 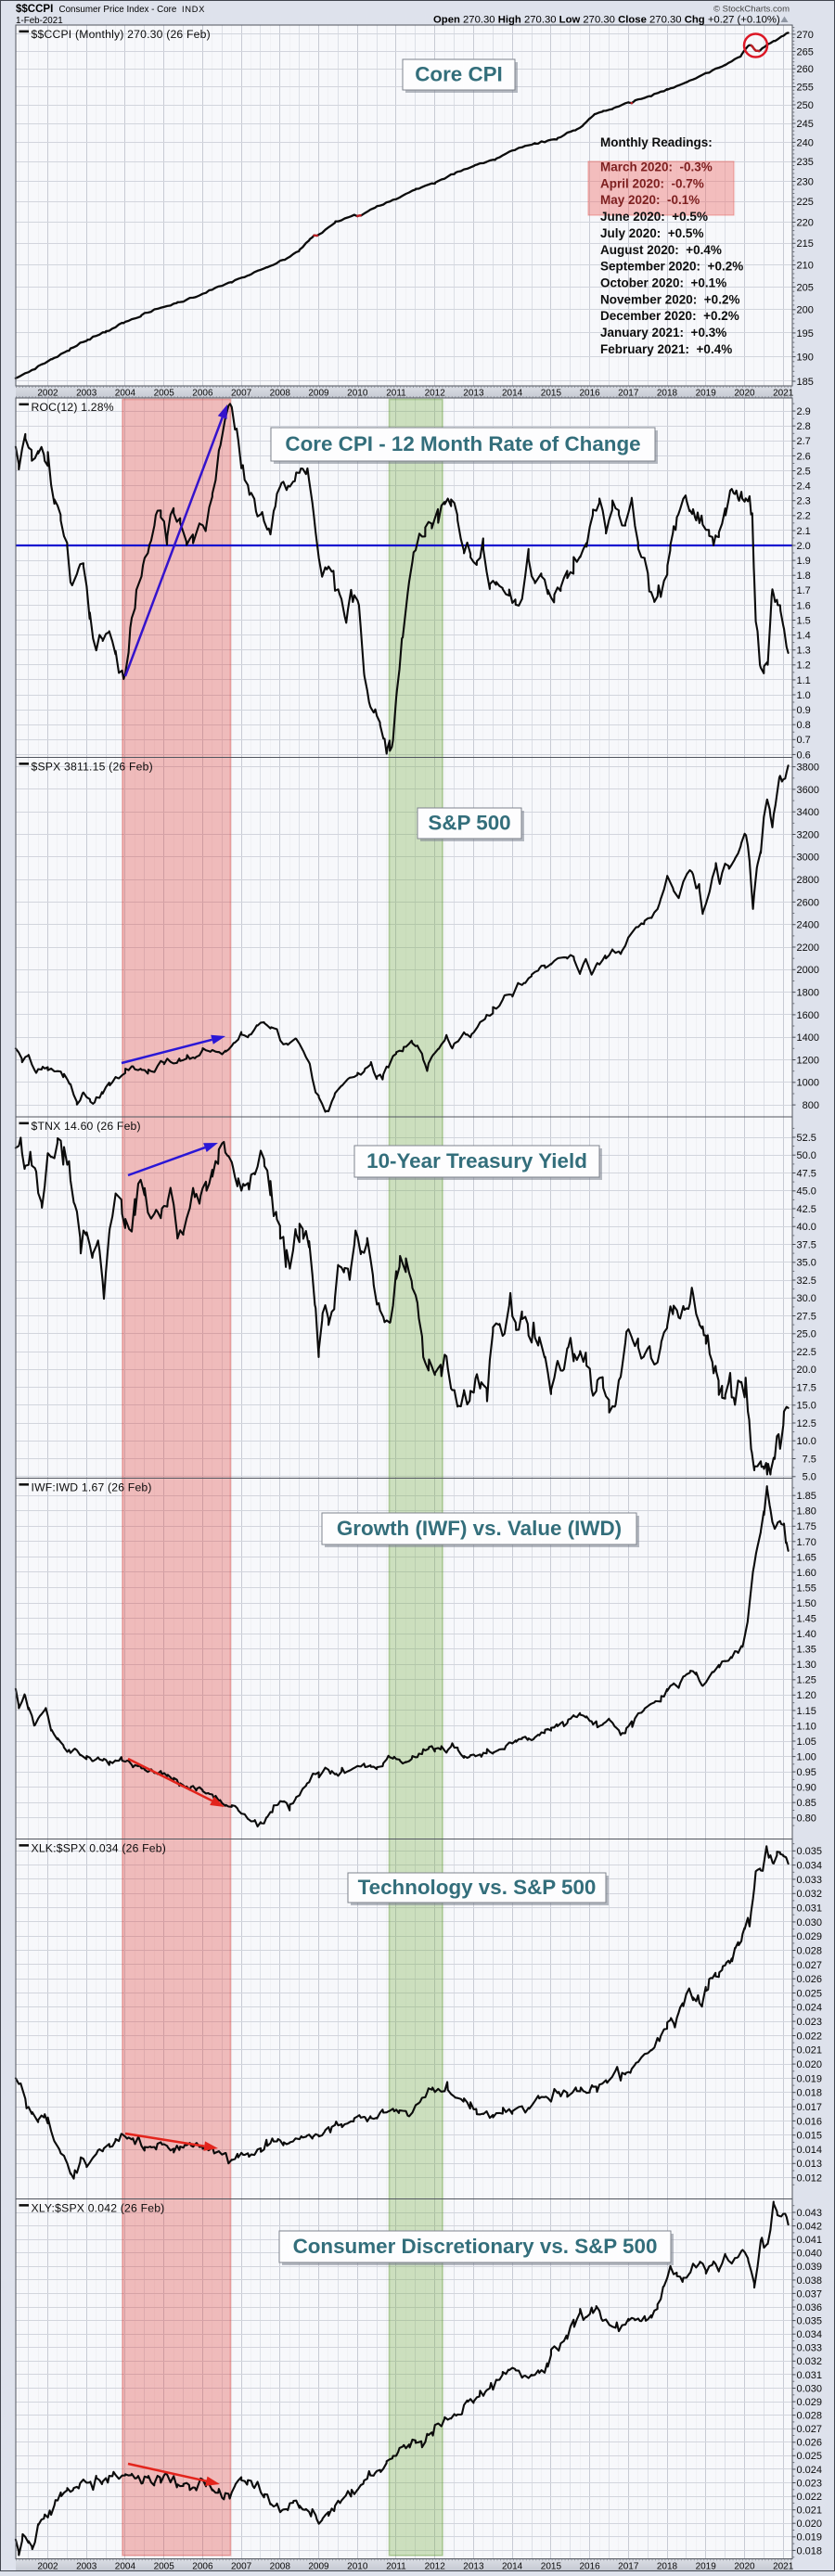 I want to click on svg-text: 2600, so click(x=808, y=902).